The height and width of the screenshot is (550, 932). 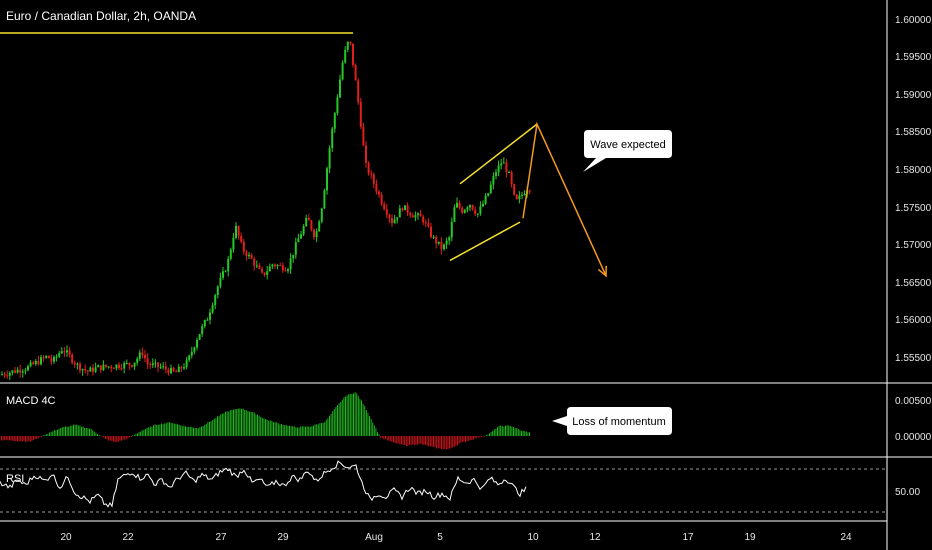 What do you see at coordinates (913, 283) in the screenshot?
I see `price-tick: 1.56500` at bounding box center [913, 283].